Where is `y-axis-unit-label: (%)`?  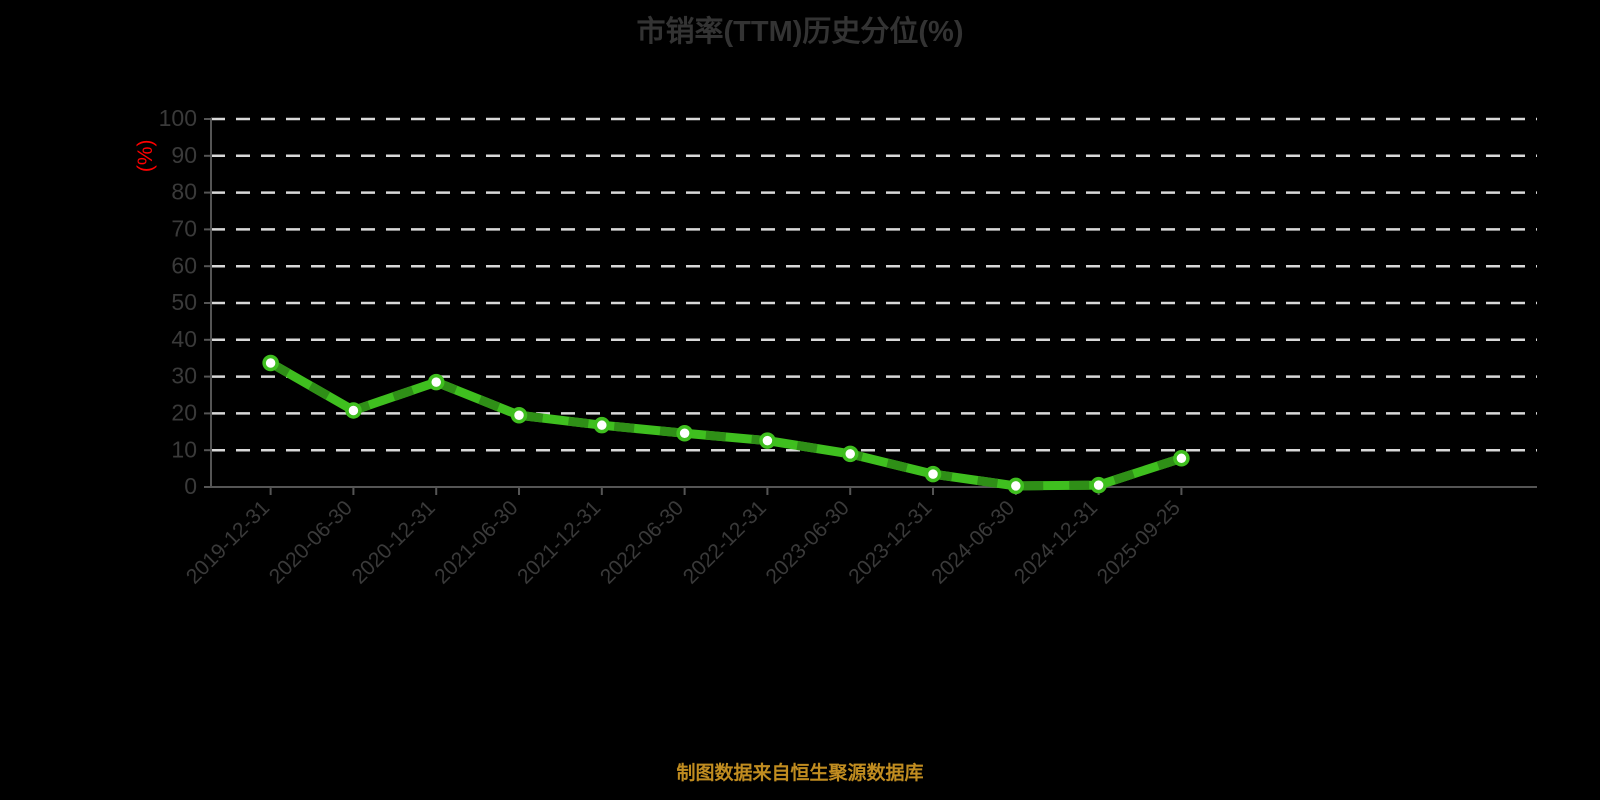
y-axis-unit-label: (%) is located at coordinates (145, 155).